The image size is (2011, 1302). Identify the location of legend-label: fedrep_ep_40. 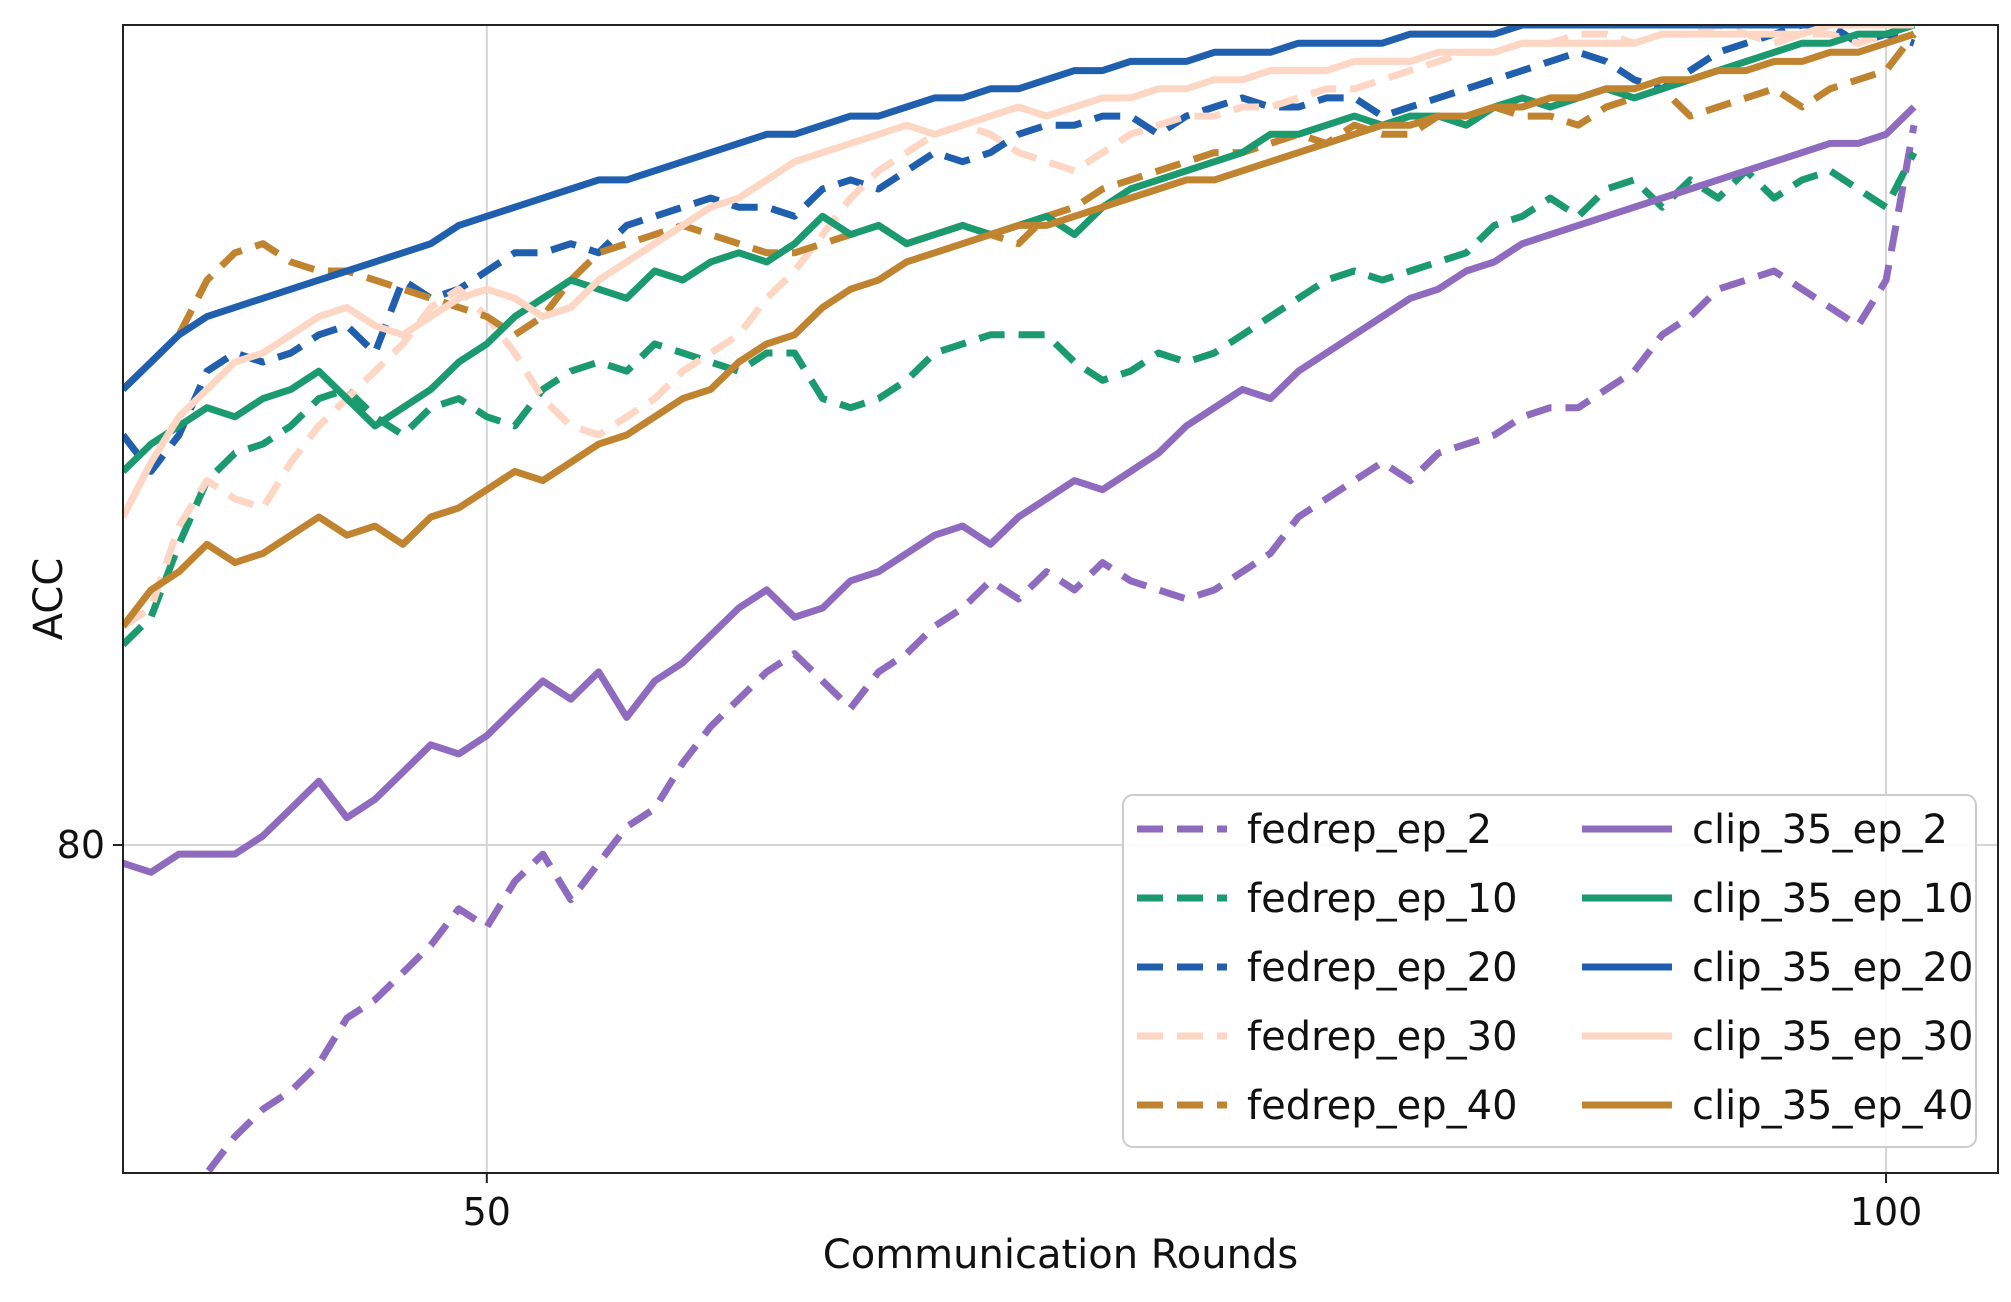
(1382, 1106).